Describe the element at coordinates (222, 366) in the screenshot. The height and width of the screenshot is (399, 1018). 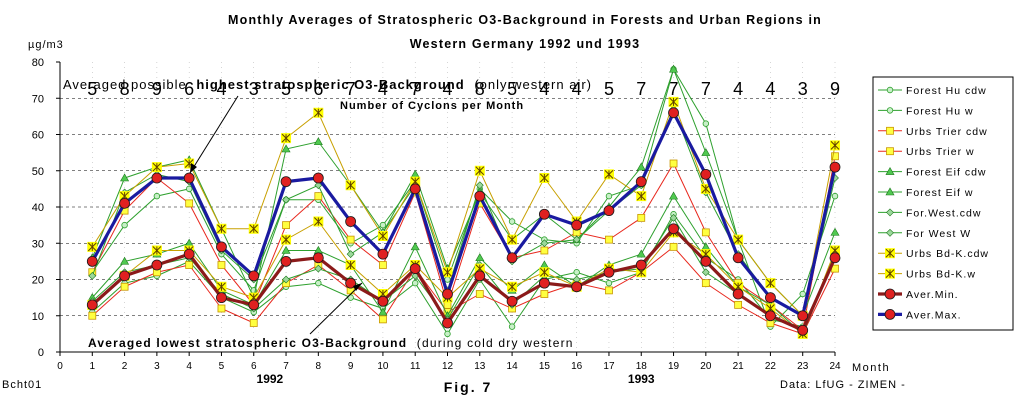
I see `x-tick-label: 5` at that location.